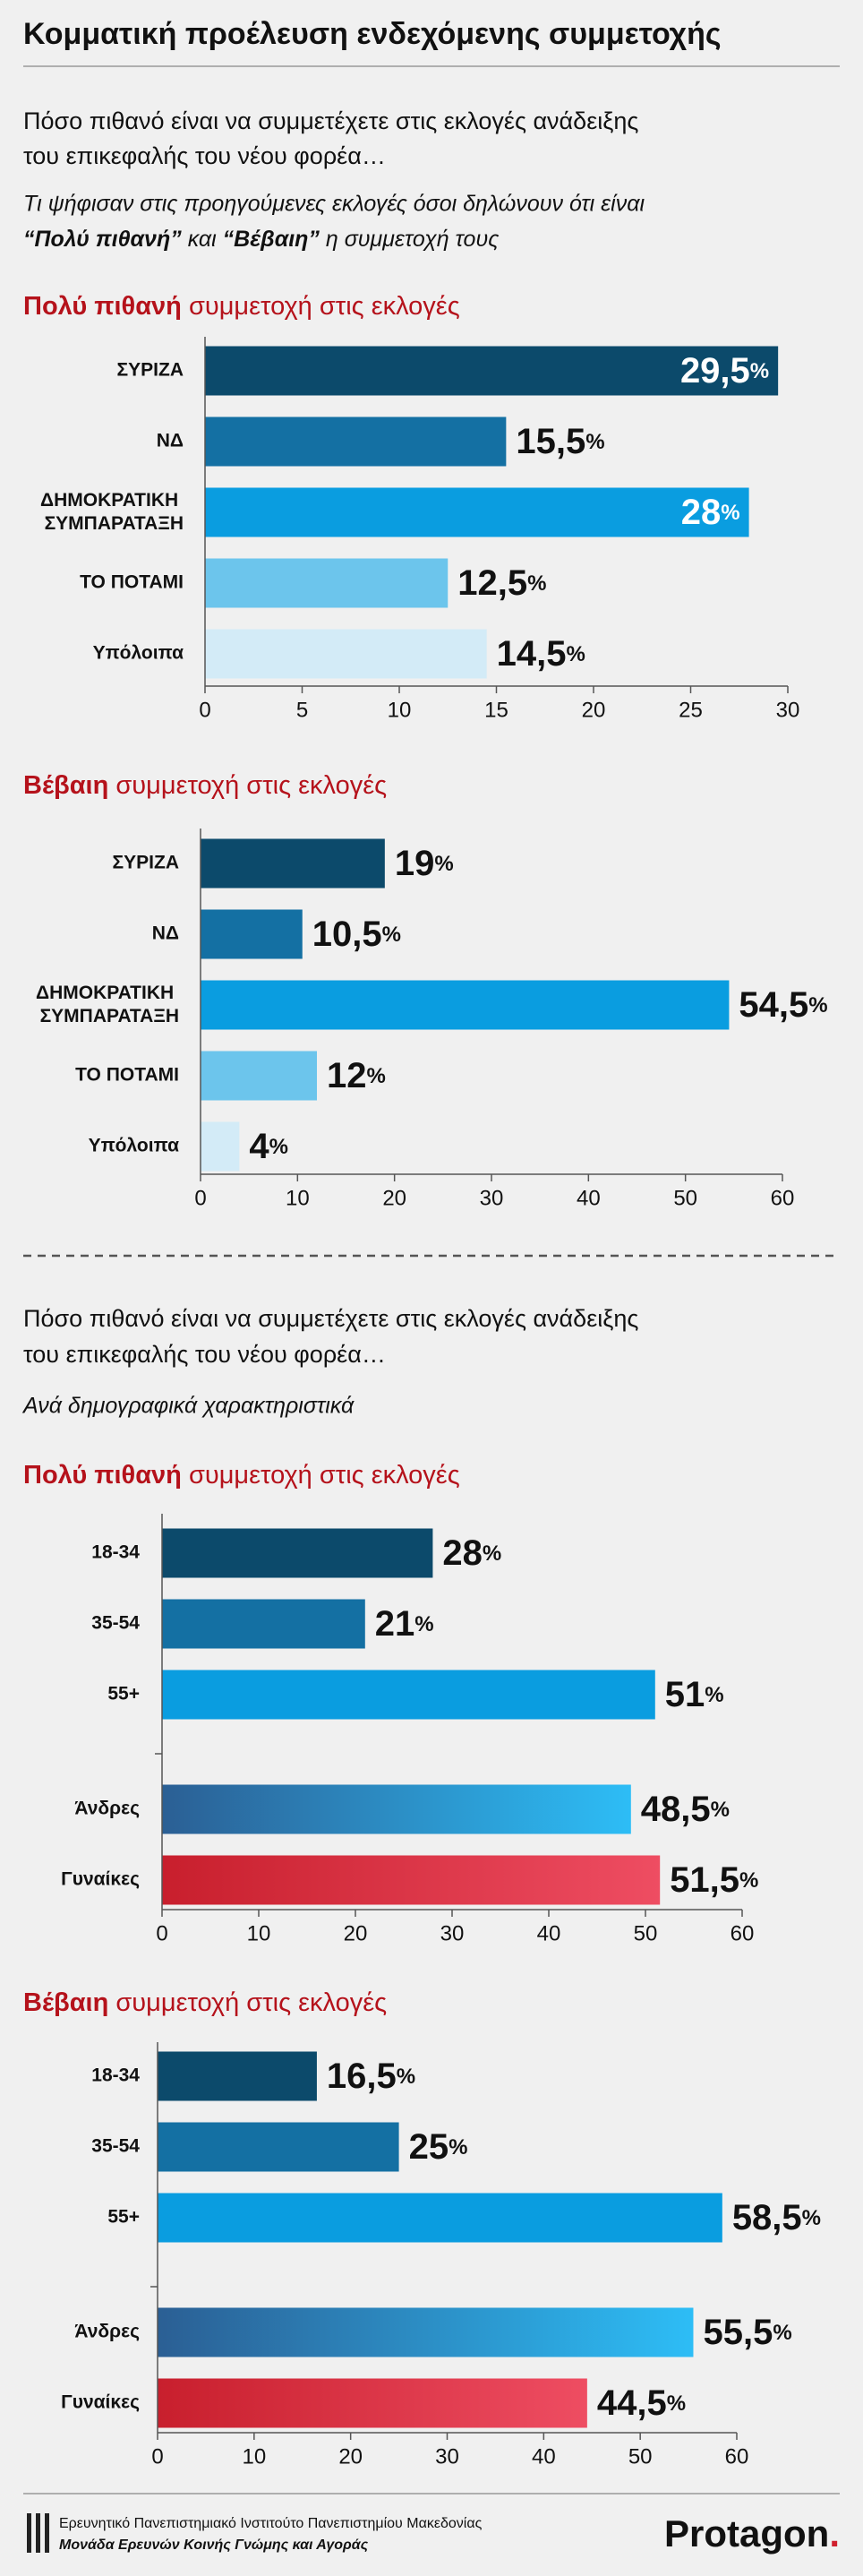  What do you see at coordinates (691, 710) in the screenshot?
I see `x-tick-label: 25` at bounding box center [691, 710].